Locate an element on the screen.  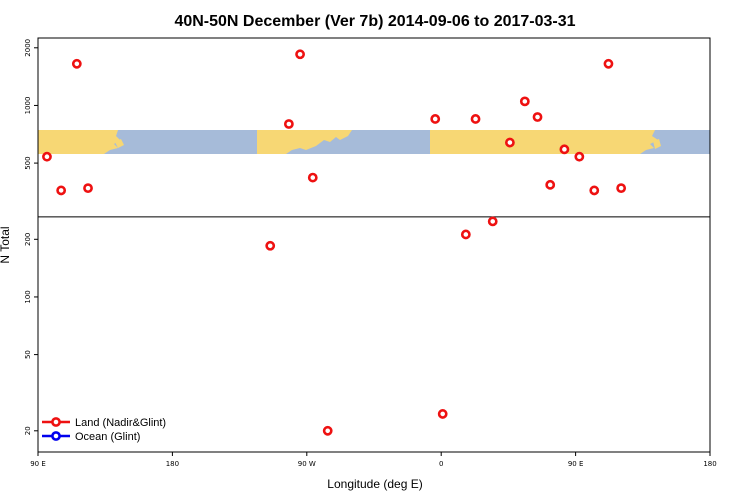
map-land-shapes is located at coordinates (349, 142).